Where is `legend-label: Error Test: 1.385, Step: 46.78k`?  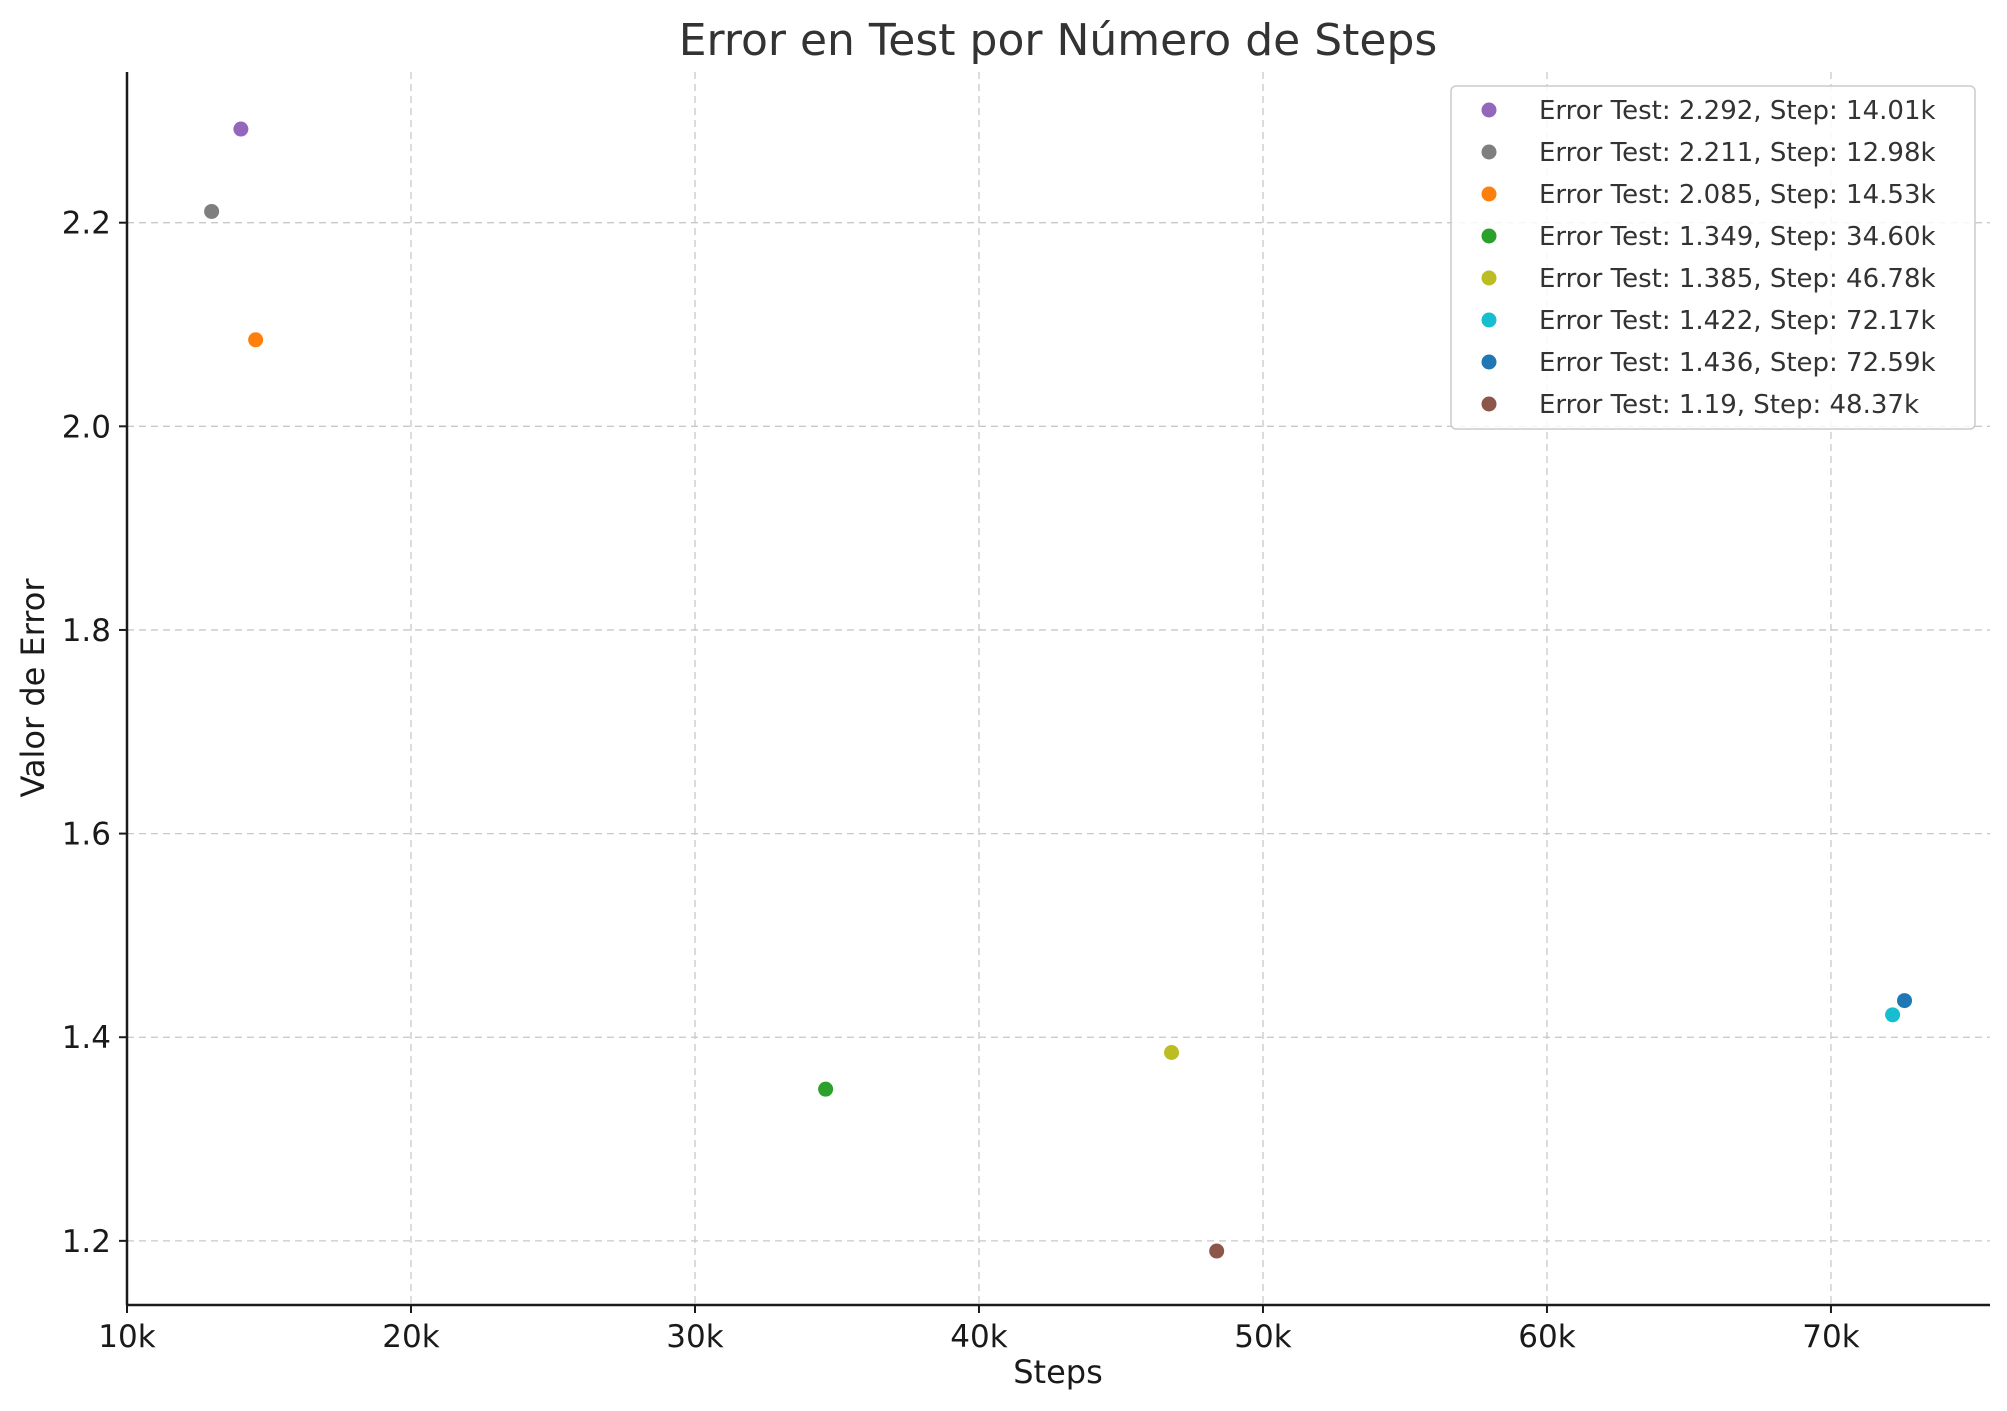
legend-label: Error Test: 1.385, Step: 46.78k is located at coordinates (1737, 279).